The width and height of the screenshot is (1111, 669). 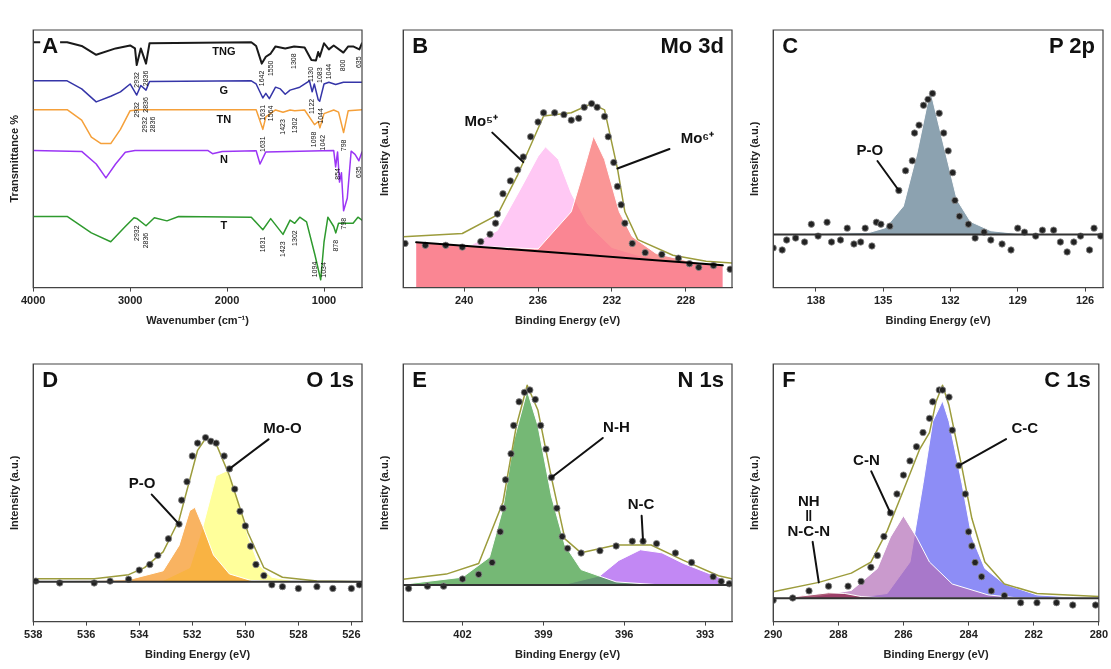 What do you see at coordinates (685, 300) in the screenshot?
I see `x-tick-label: 228` at bounding box center [685, 300].